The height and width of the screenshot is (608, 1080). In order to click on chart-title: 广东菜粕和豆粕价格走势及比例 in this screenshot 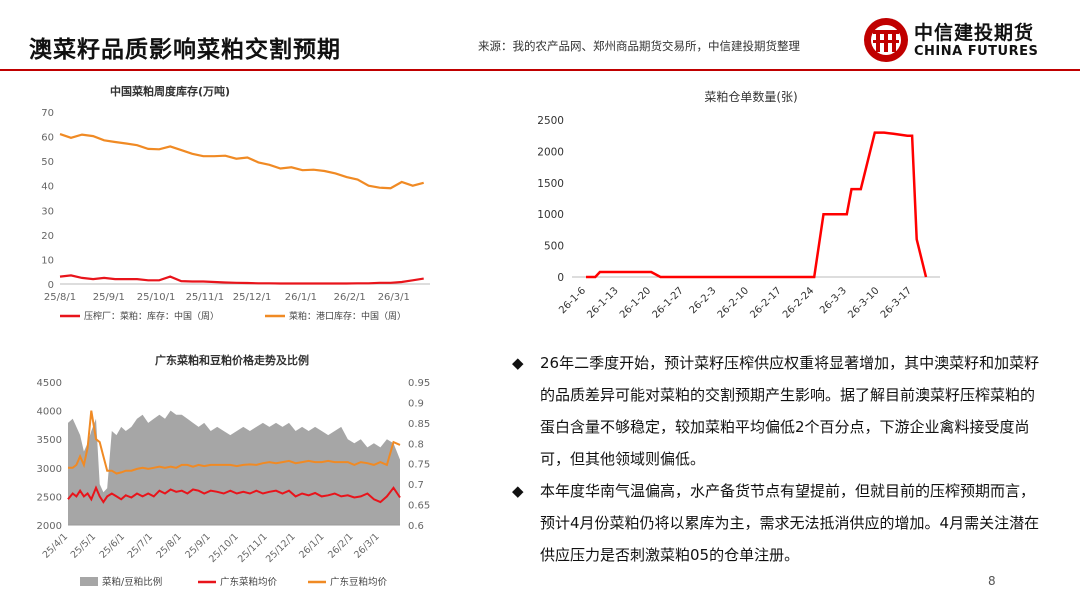, I will do `click(232, 360)`.